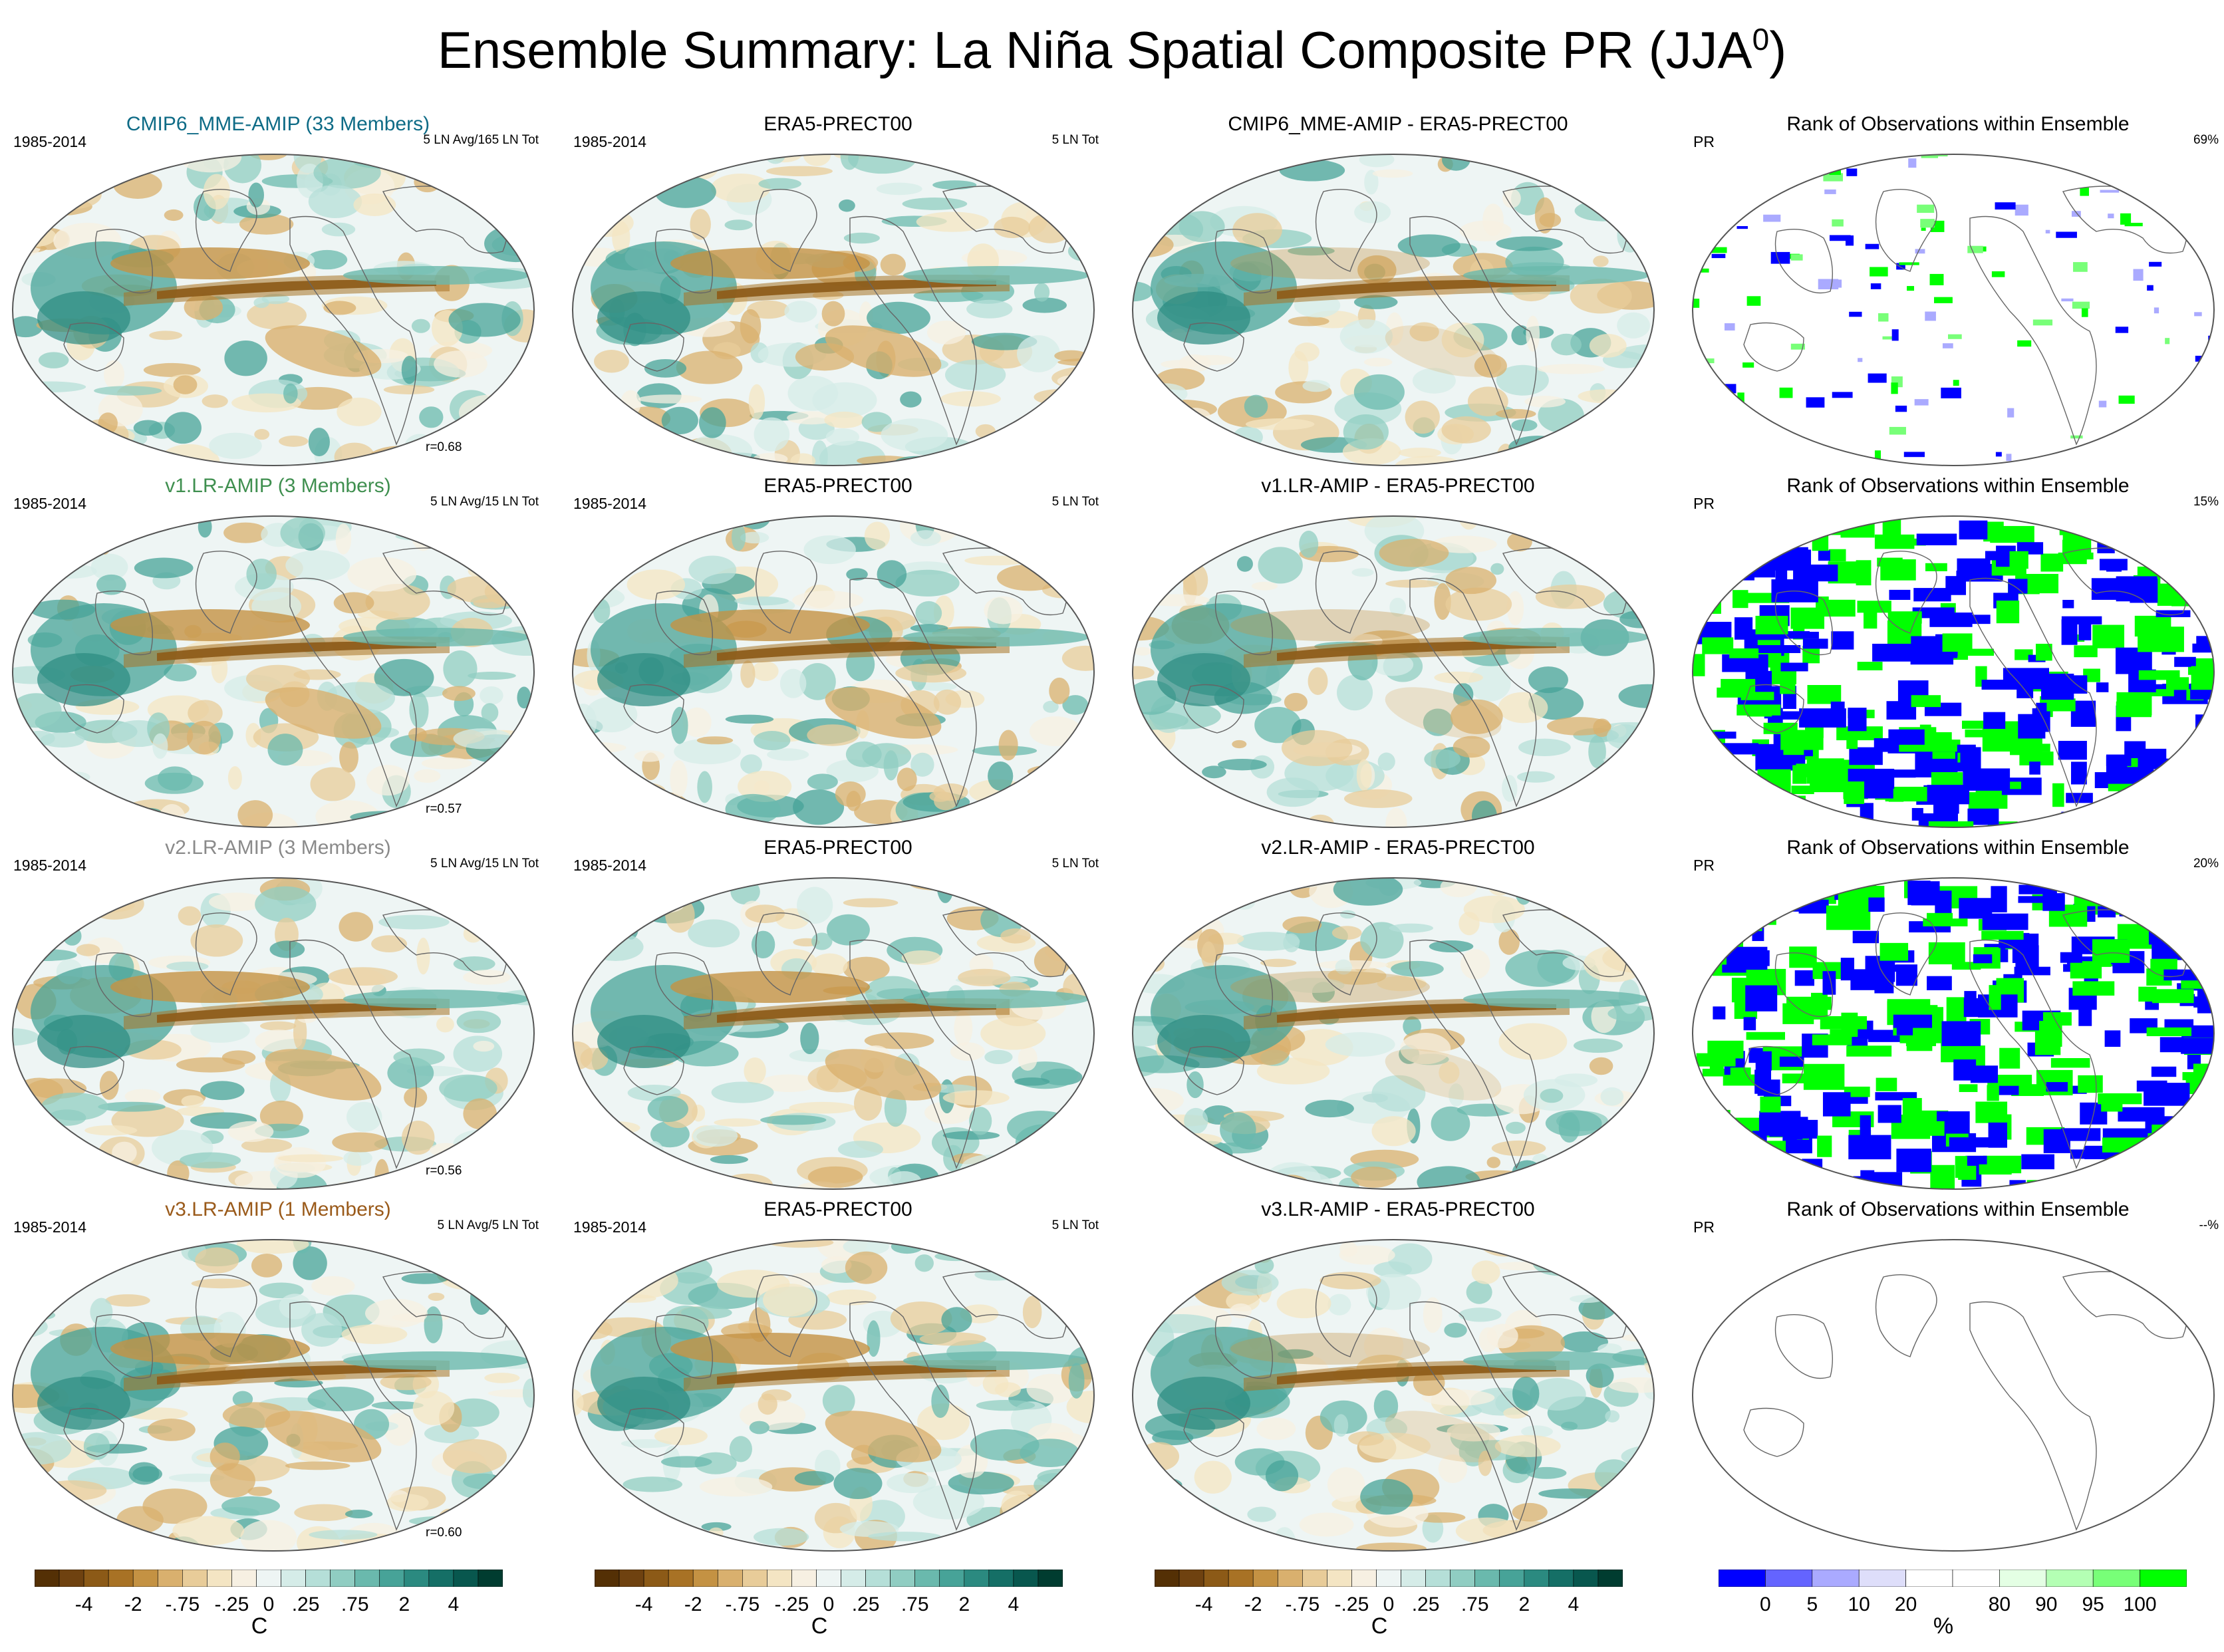 The height and width of the screenshot is (1652, 2224). I want to click on colorbar-tick-label: 4, so click(1014, 1604).